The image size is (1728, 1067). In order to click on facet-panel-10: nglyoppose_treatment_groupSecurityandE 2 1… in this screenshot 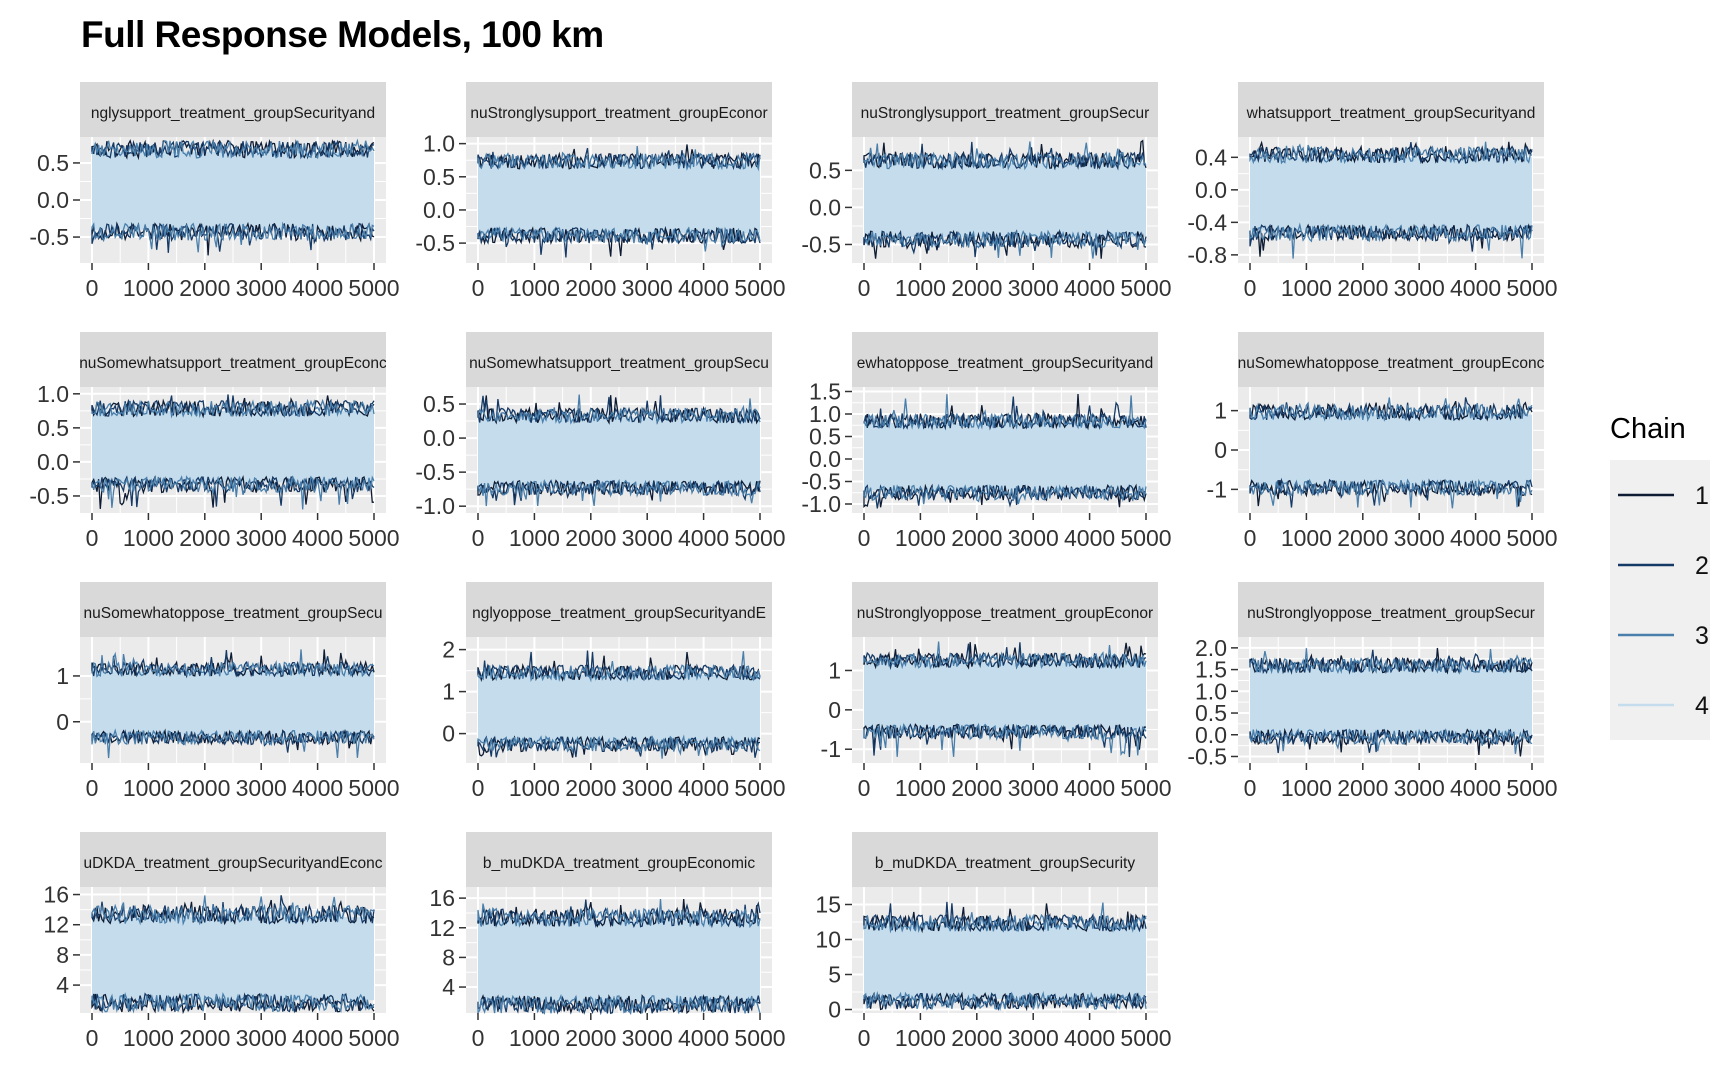, I will do `click(614, 691)`.